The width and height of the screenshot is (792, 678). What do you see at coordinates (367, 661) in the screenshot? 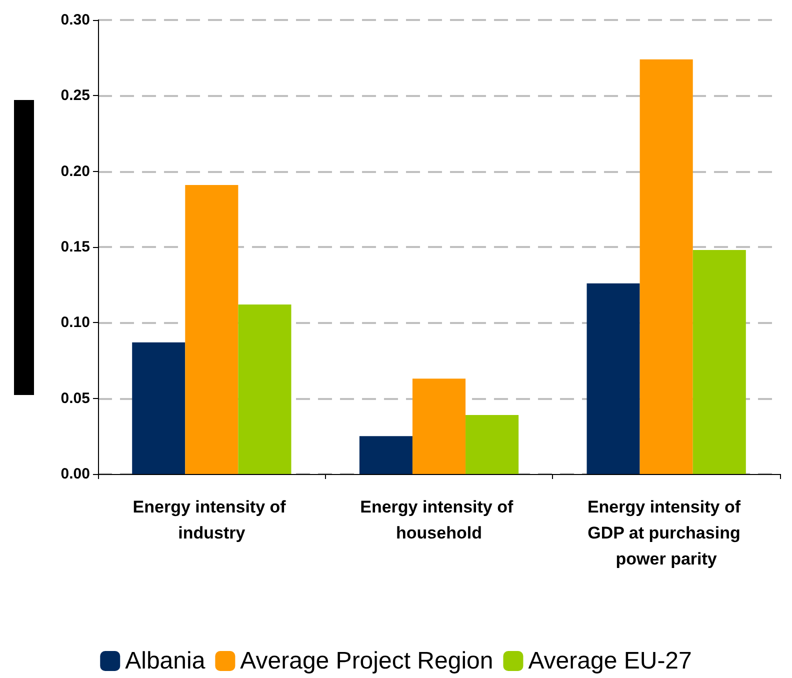
I see `legend-label: Average Project Region` at bounding box center [367, 661].